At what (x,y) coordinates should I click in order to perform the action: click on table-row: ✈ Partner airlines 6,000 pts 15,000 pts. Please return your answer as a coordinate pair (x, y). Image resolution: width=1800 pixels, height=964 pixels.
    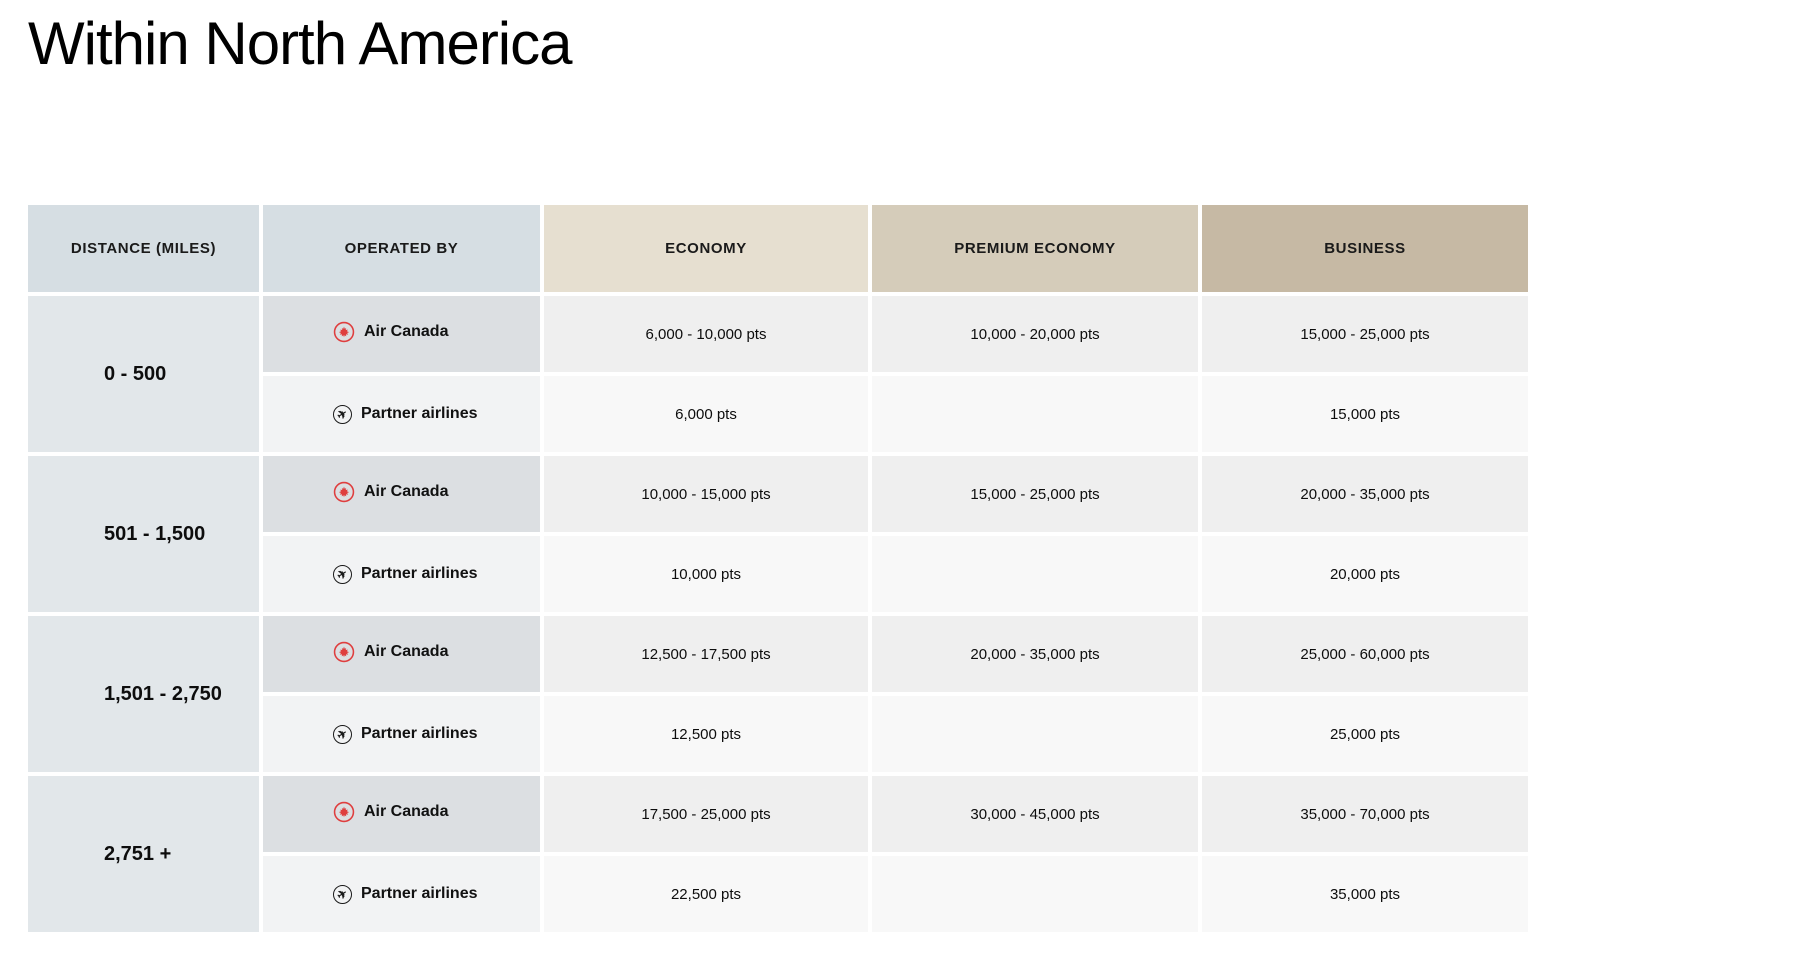
    Looking at the image, I should click on (778, 414).